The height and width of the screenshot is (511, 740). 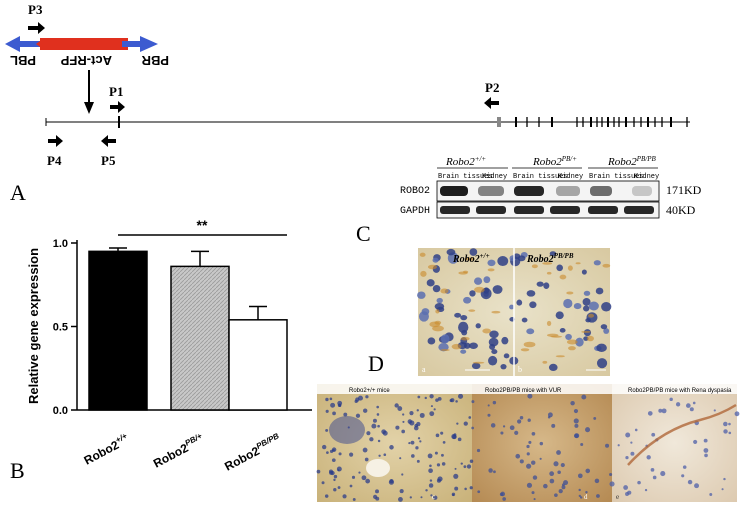 I want to click on wb-size-40: 40KD, so click(x=681, y=210).